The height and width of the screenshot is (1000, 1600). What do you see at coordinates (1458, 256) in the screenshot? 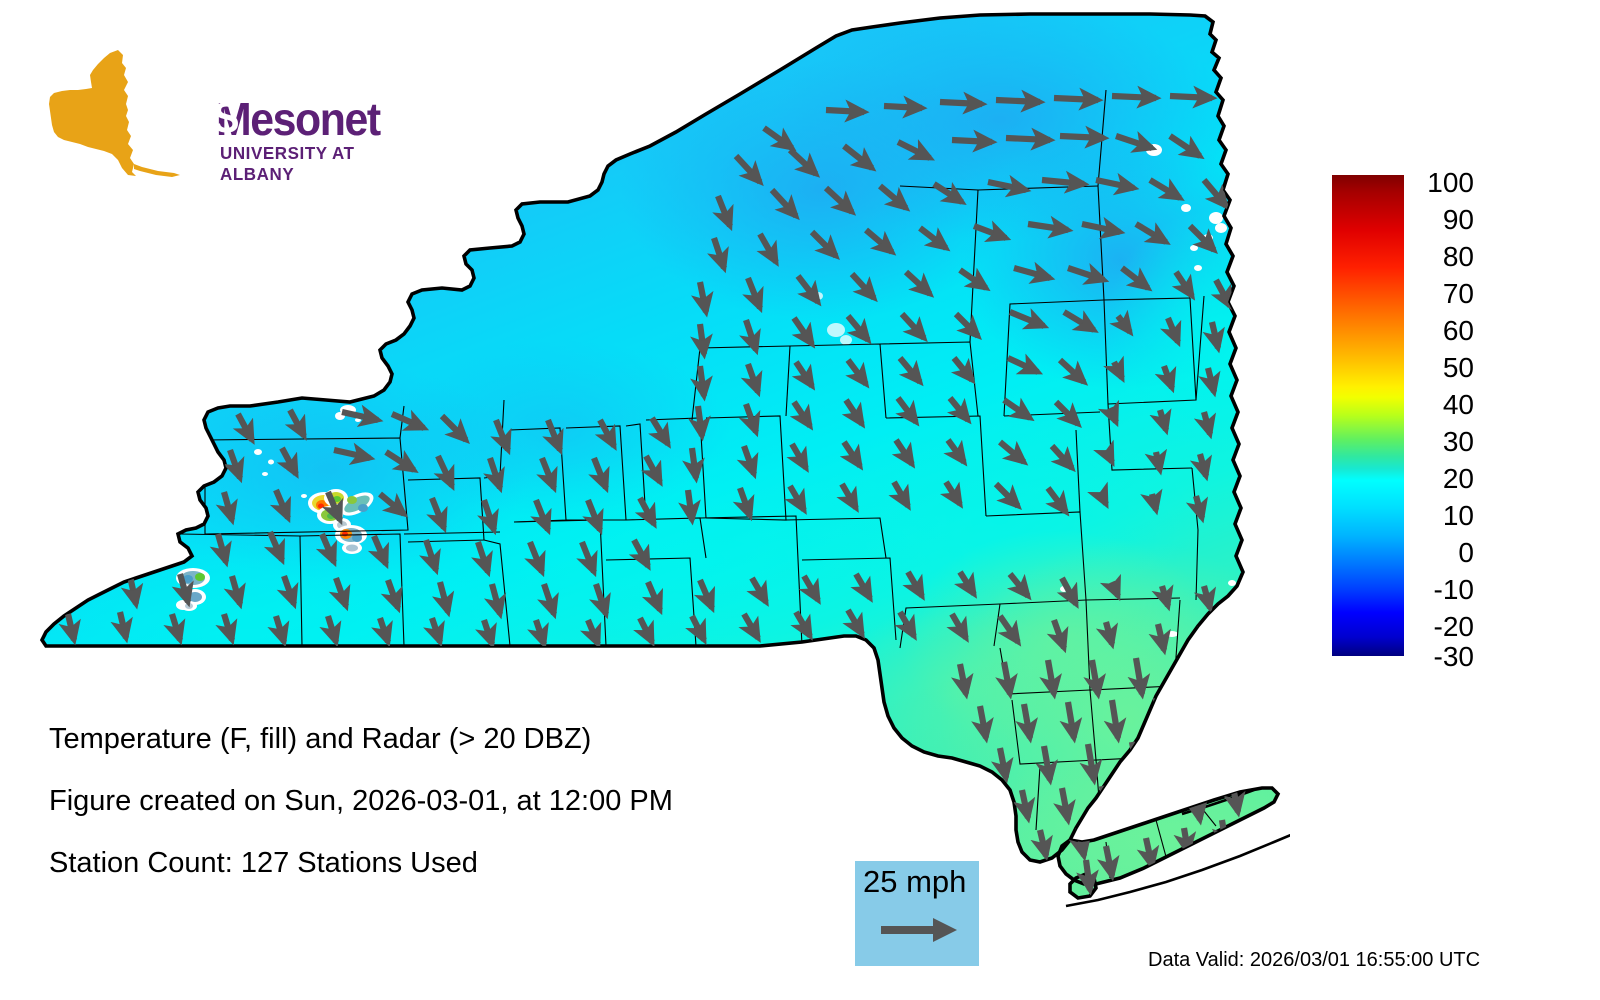
I see `colorbar-tick: 80` at bounding box center [1458, 256].